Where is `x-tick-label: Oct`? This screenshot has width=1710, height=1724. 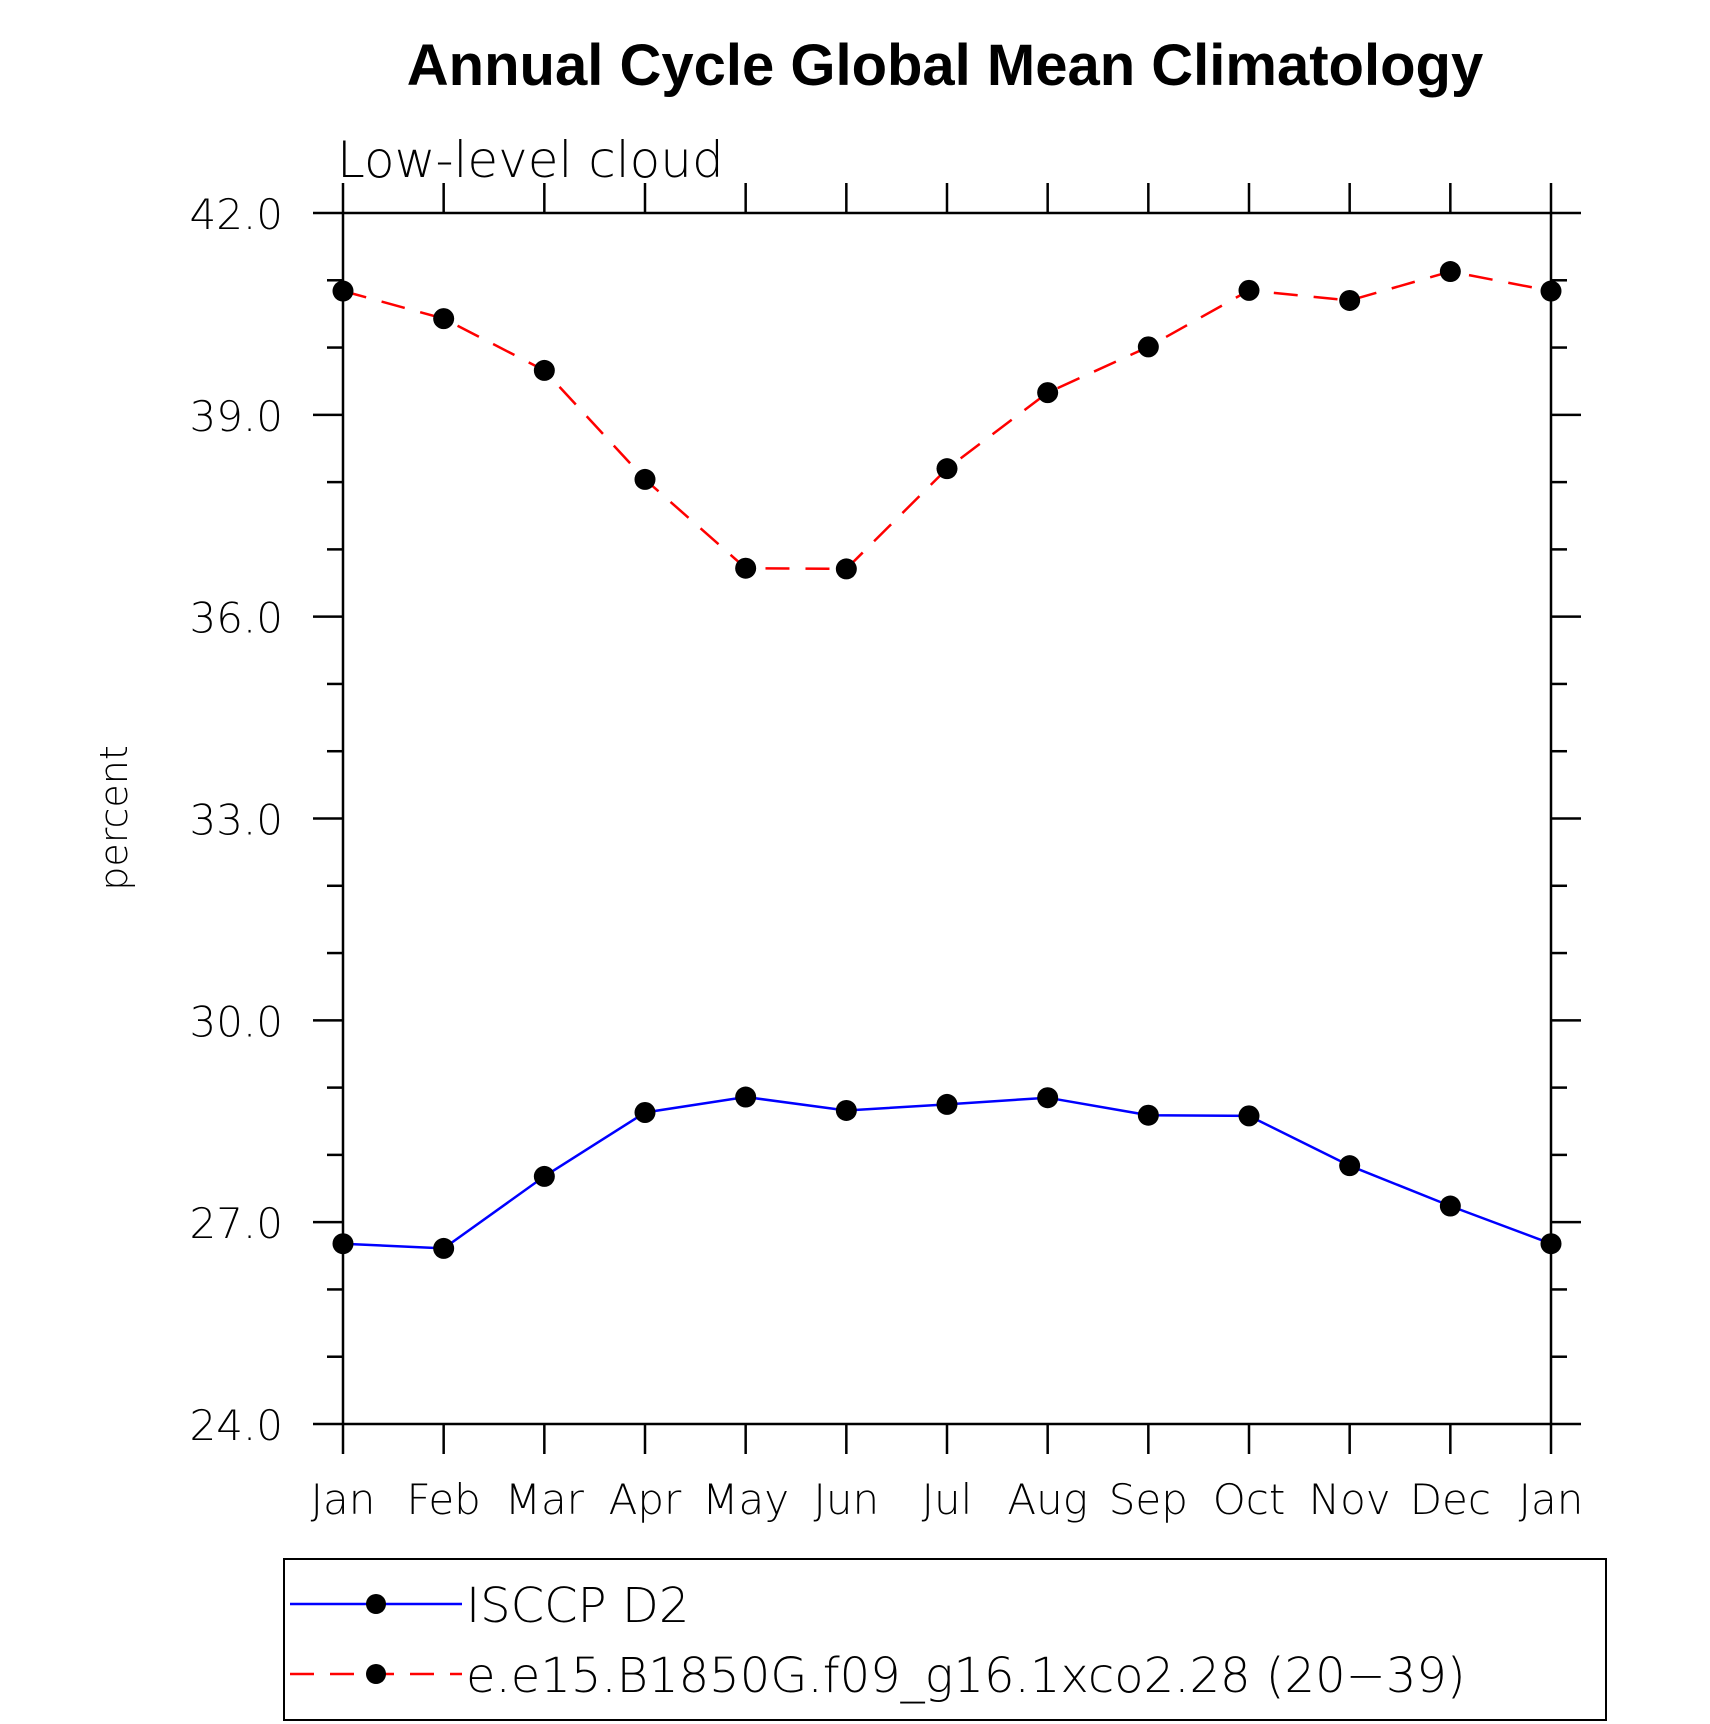
x-tick-label: Oct is located at coordinates (1249, 1499).